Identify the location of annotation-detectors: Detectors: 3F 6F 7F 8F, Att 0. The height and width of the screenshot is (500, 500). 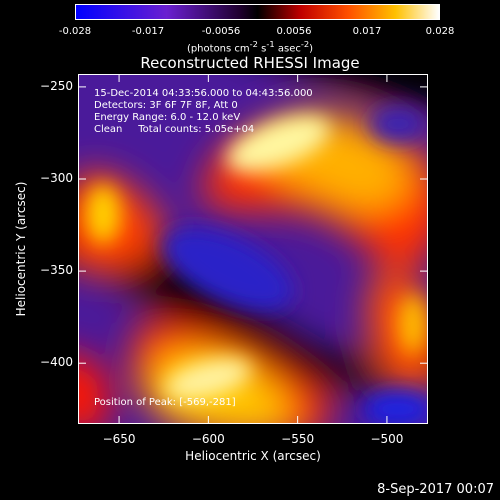
(166, 105).